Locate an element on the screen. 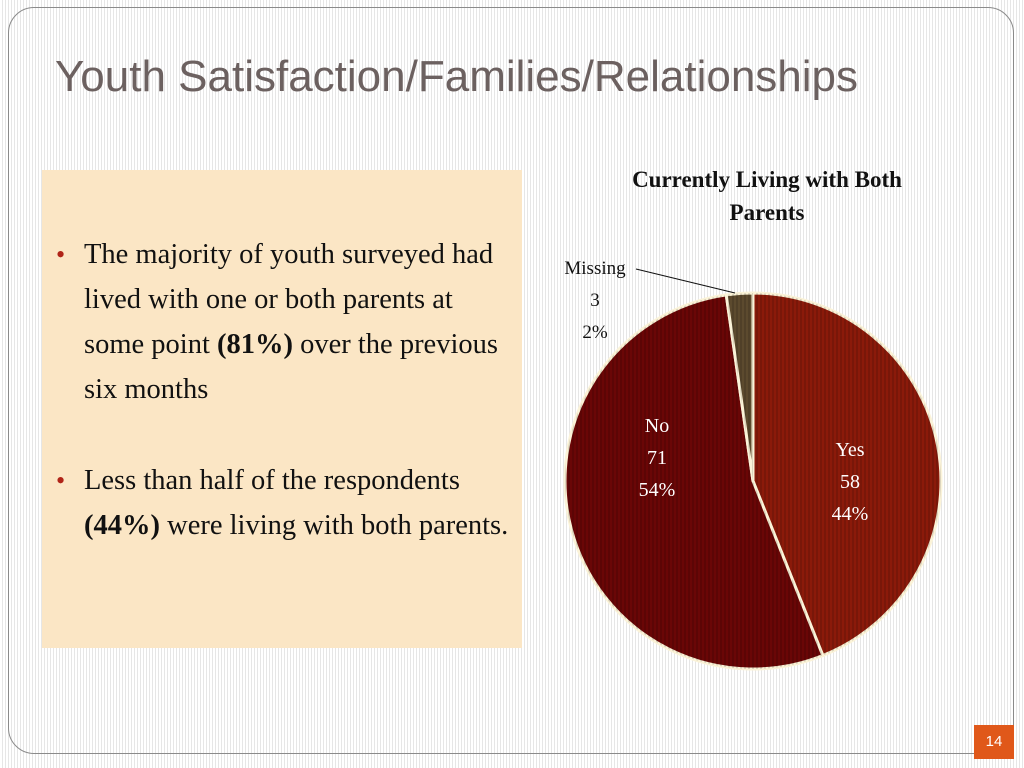  pie-slice-texture-yes is located at coordinates (847, 474).